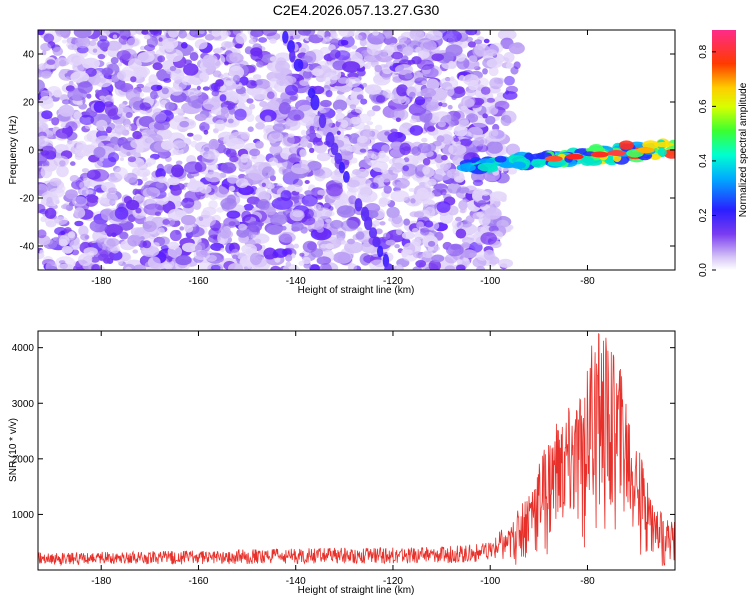 The image size is (750, 600). I want to click on colorbar-ticks: 0.0 0.2 0.4 0.6 0.8, so click(707, 160).